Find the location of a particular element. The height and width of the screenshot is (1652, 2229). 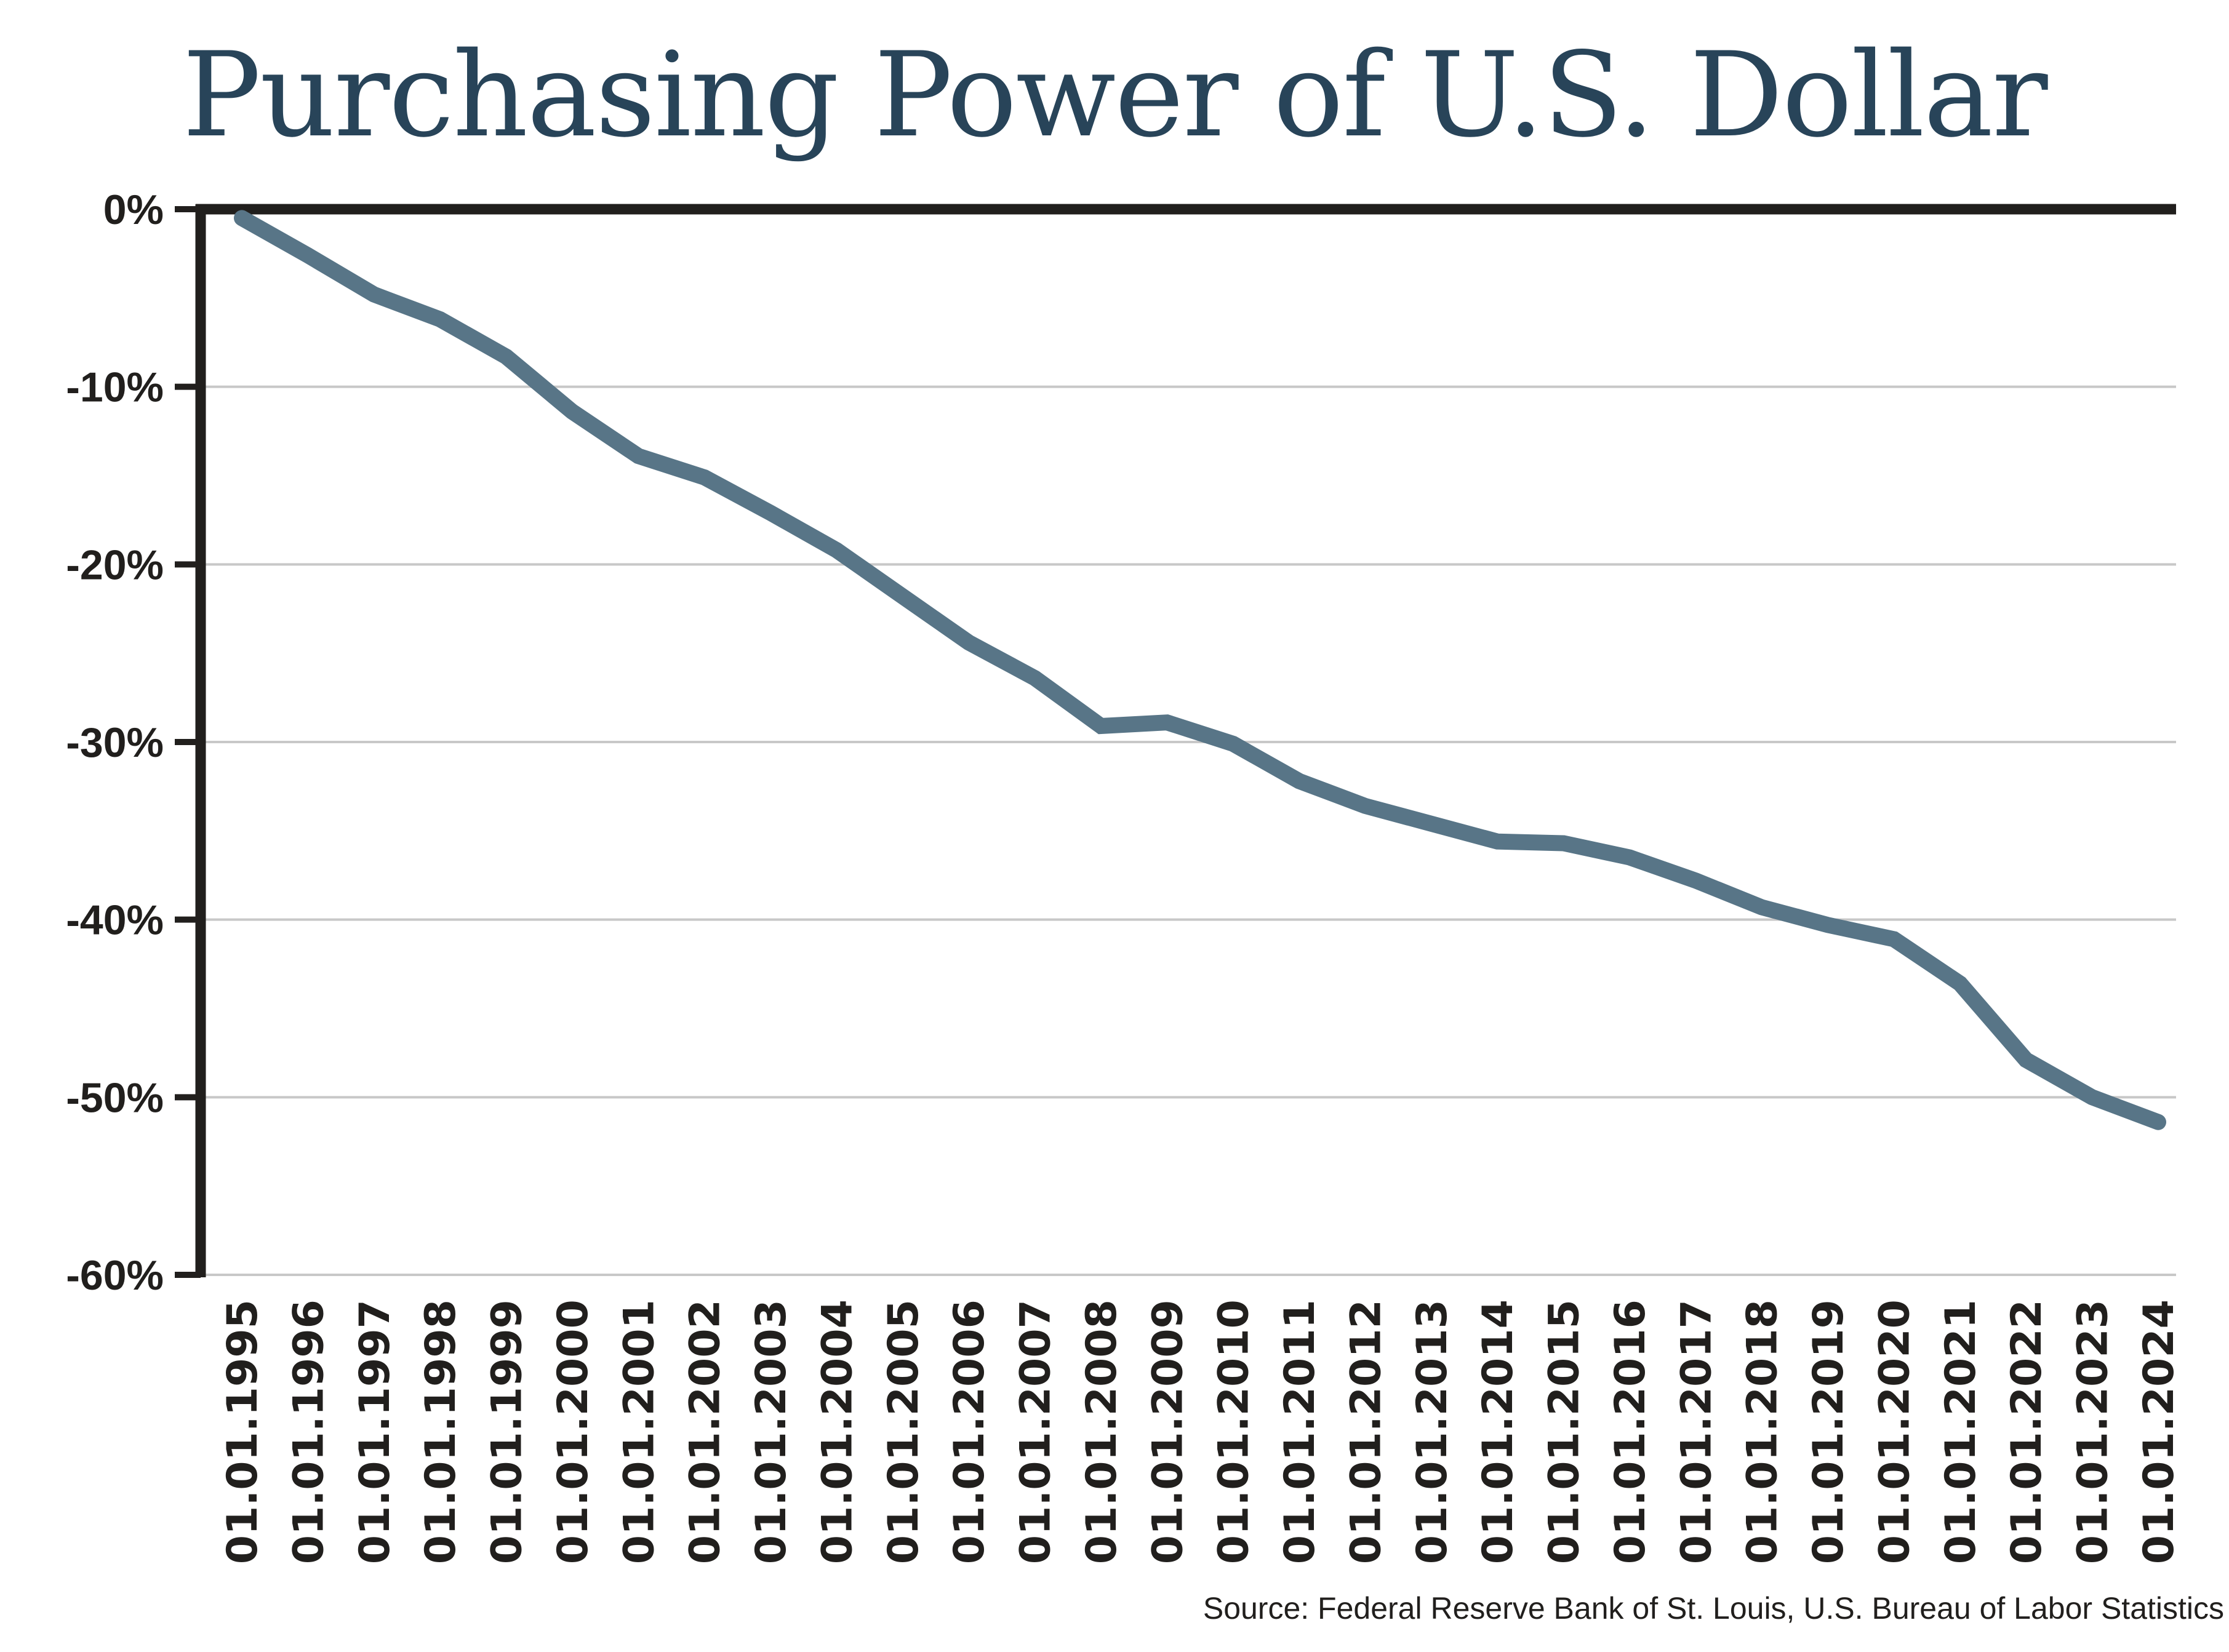

x-tick-label: 01.01.2016 is located at coordinates (1630, 1431).